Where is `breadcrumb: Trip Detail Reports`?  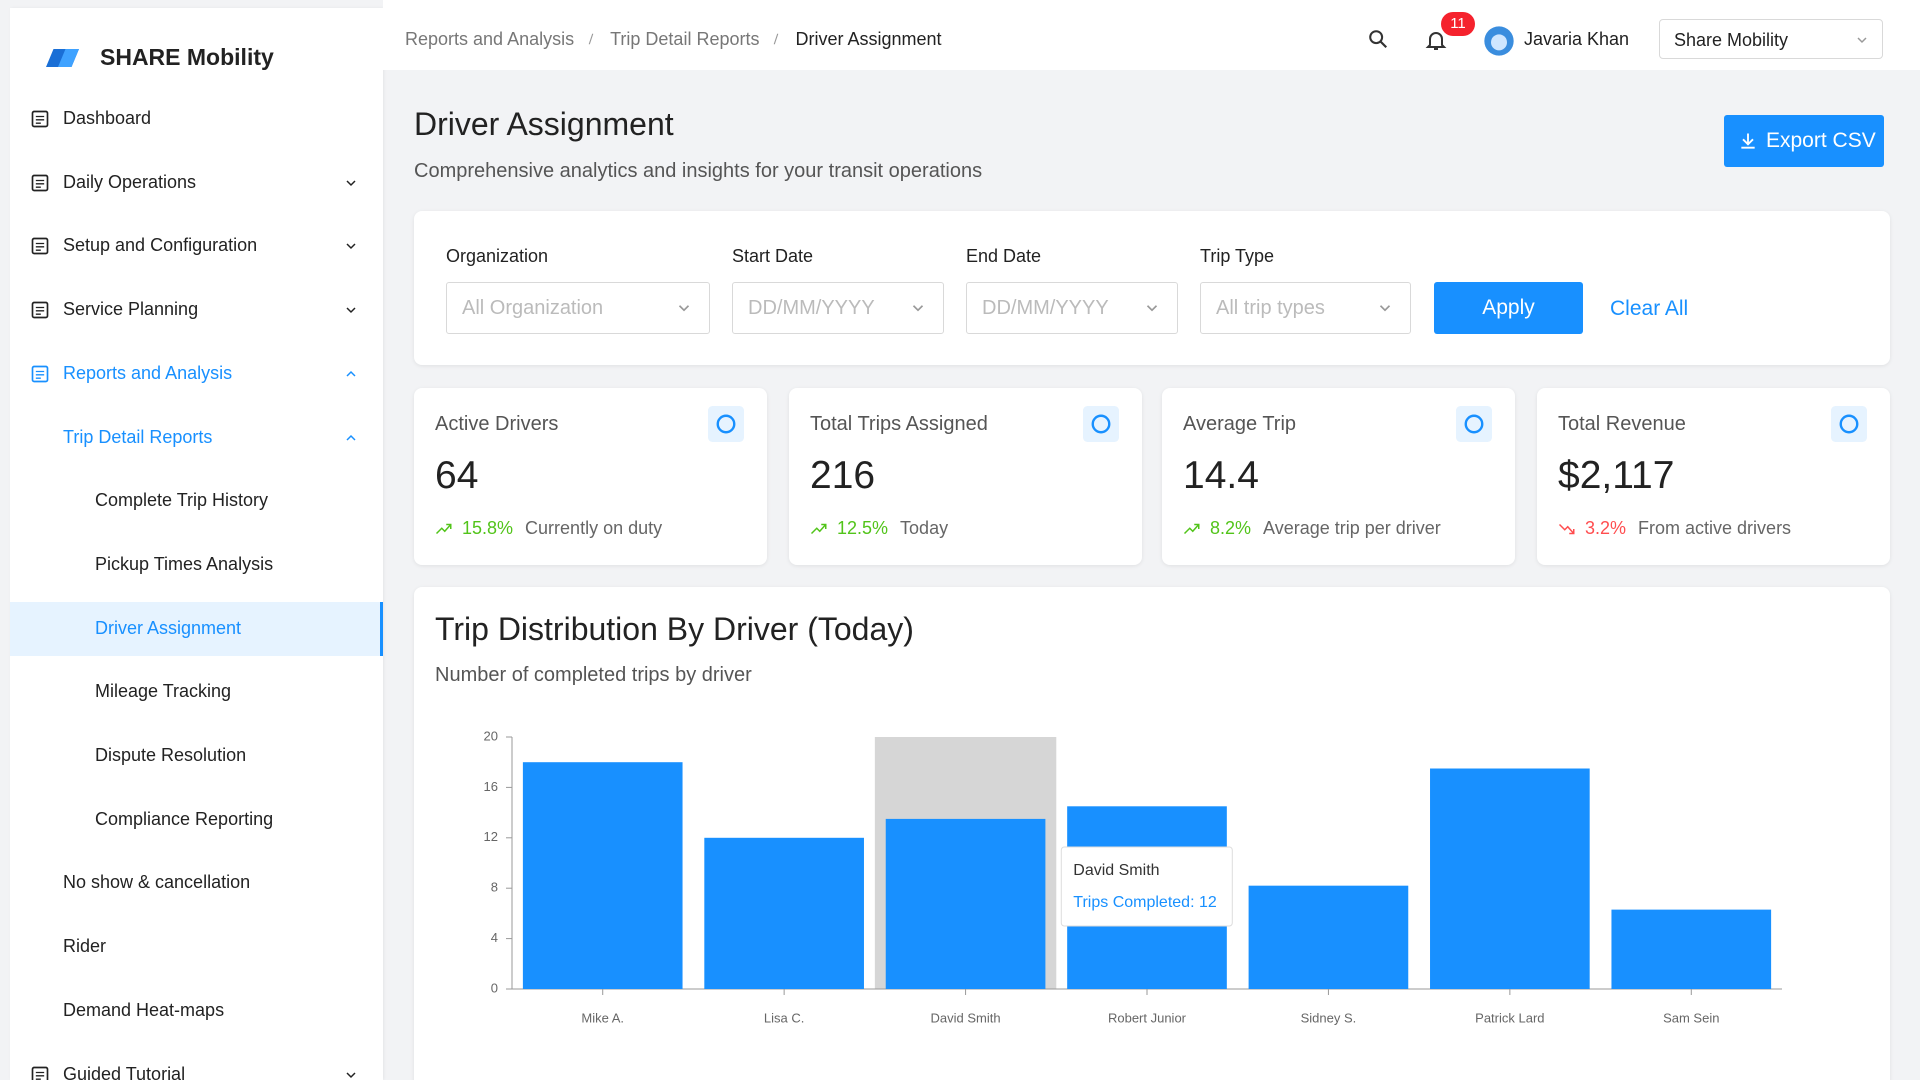 breadcrumb: Trip Detail Reports is located at coordinates (685, 39).